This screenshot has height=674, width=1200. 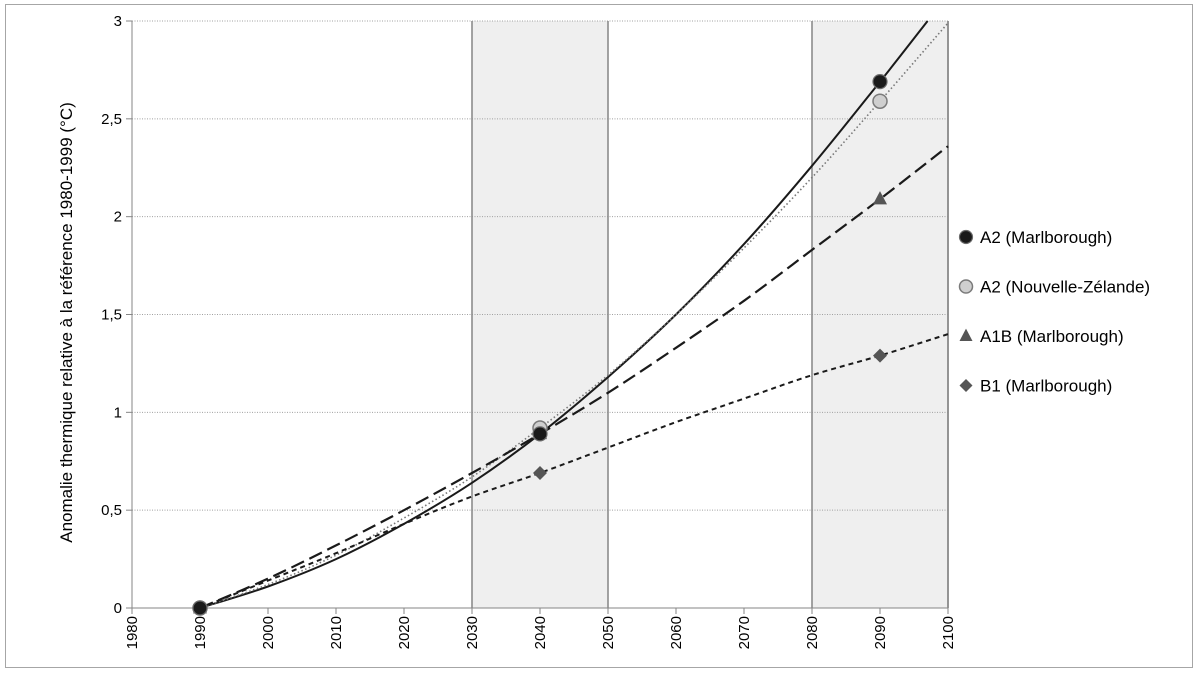 I want to click on x-tick-label-1980: 1980, so click(x=132, y=632).